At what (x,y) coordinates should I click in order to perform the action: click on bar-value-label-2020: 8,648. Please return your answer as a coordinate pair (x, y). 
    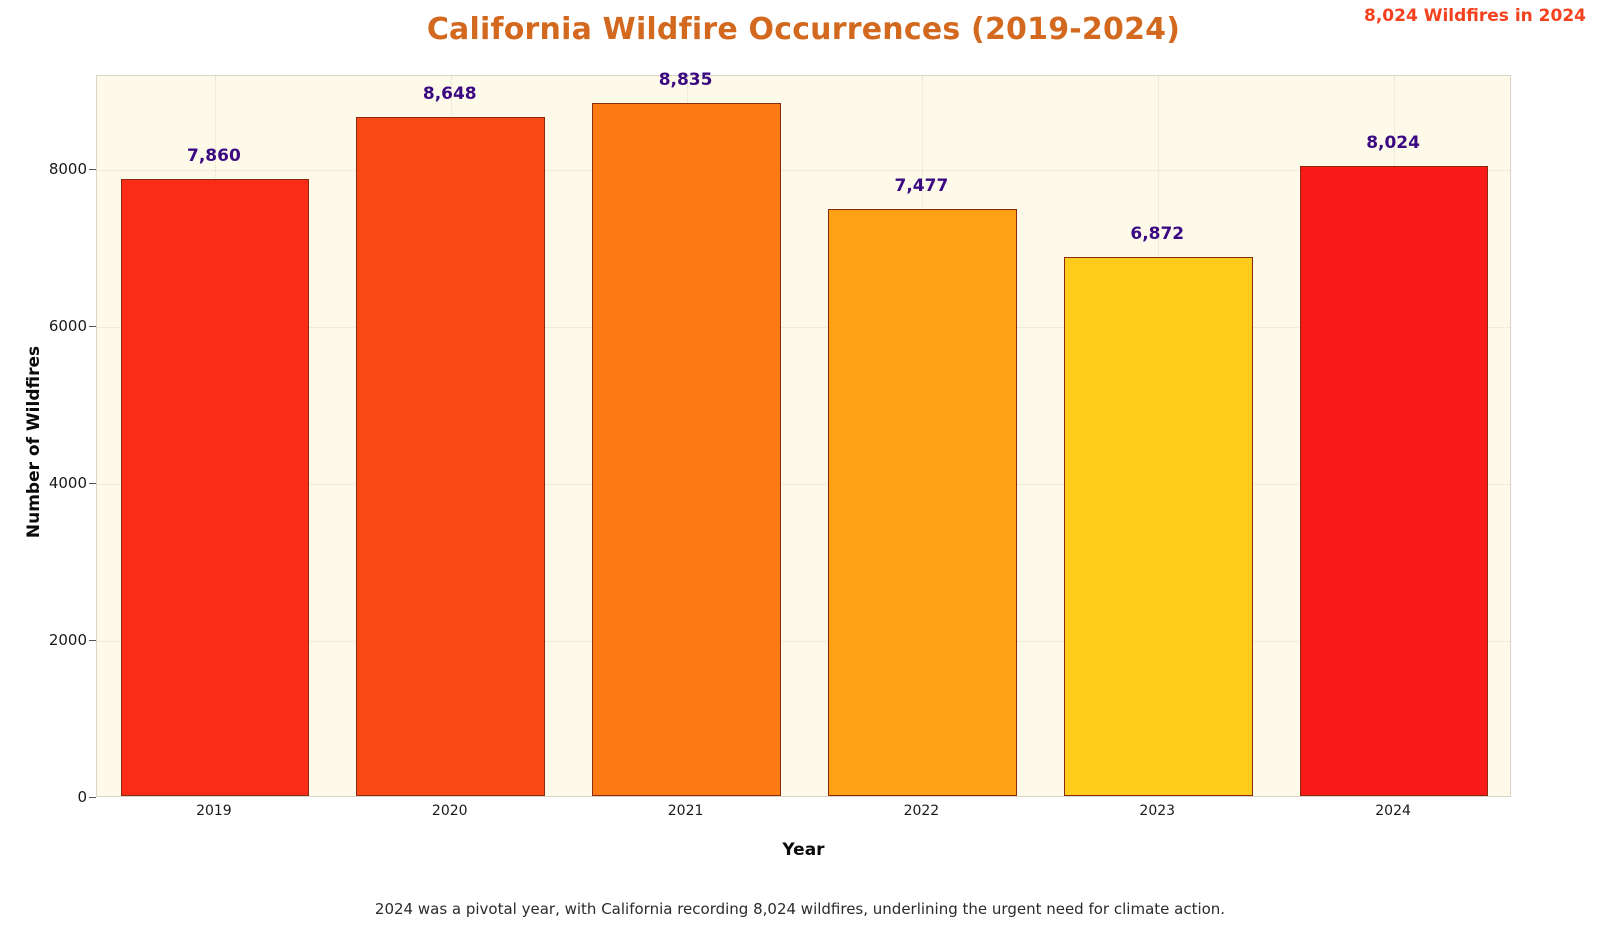
    Looking at the image, I should click on (449, 94).